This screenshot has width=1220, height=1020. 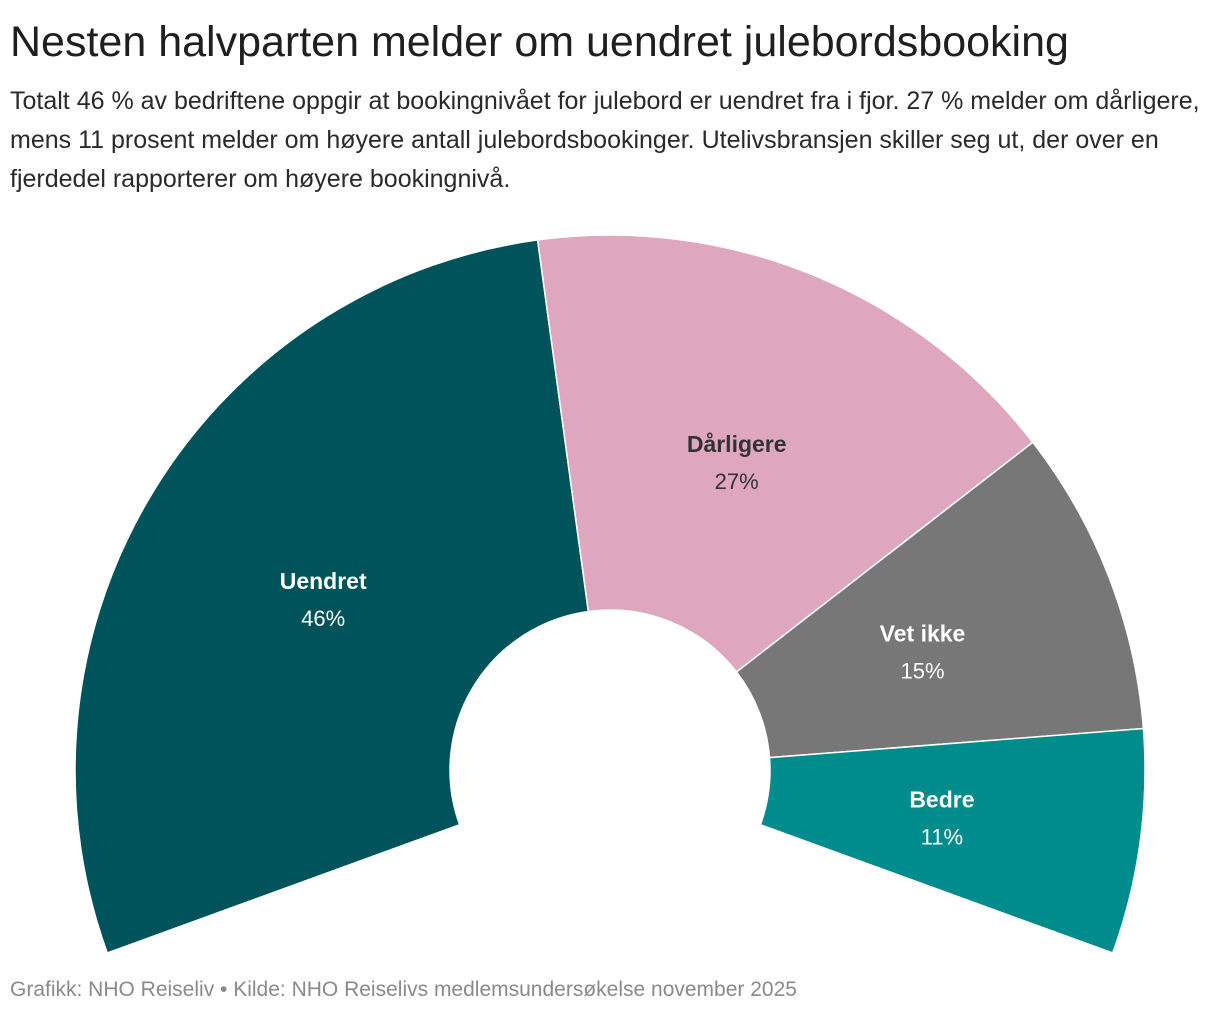 What do you see at coordinates (940, 600) in the screenshot?
I see `slice-vet-ikke` at bounding box center [940, 600].